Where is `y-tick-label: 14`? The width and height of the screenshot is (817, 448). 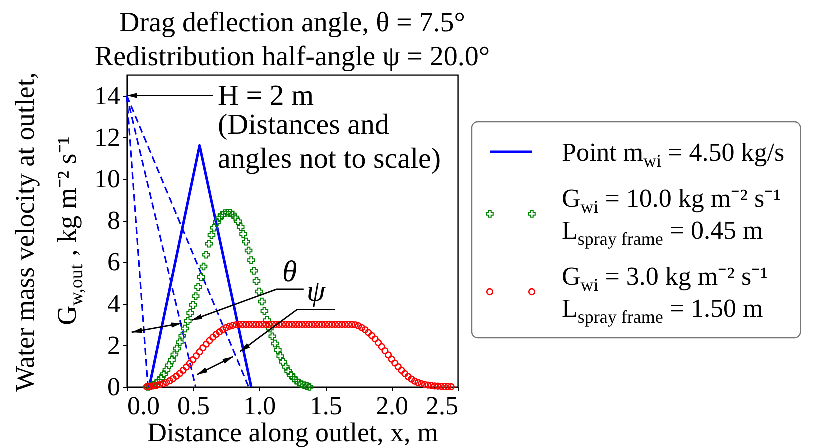 y-tick-label: 14 is located at coordinates (107, 95).